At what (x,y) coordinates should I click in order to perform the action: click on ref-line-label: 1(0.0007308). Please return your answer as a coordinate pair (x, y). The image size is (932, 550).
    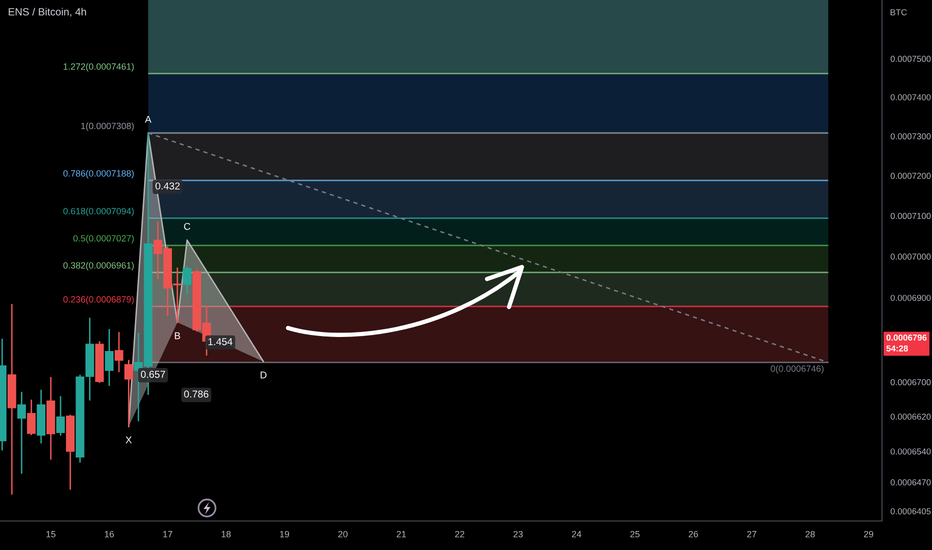
    Looking at the image, I should click on (107, 126).